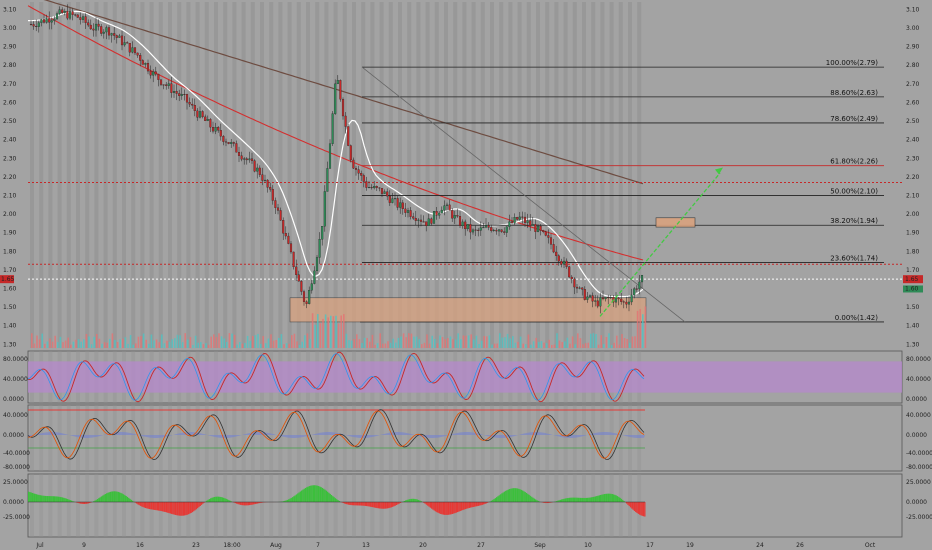 This screenshot has width=932, height=550. What do you see at coordinates (857, 318) in the screenshot?
I see `fib-level-label: 0.00%(1.42)` at bounding box center [857, 318].